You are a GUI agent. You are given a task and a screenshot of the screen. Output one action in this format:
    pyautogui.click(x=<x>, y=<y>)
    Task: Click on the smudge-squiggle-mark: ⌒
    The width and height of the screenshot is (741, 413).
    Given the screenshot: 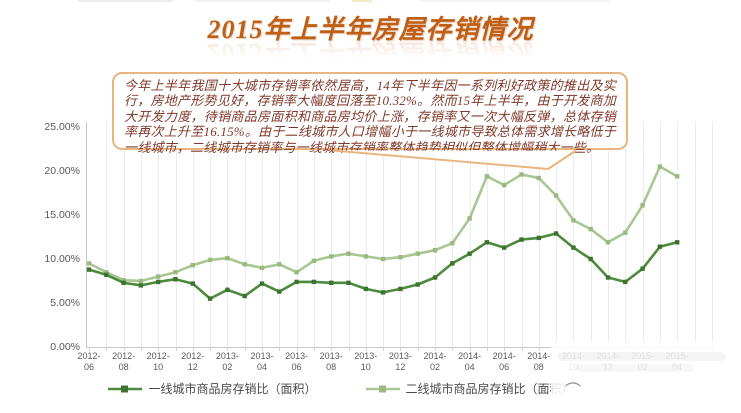 What is the action you would take?
    pyautogui.click(x=573, y=390)
    